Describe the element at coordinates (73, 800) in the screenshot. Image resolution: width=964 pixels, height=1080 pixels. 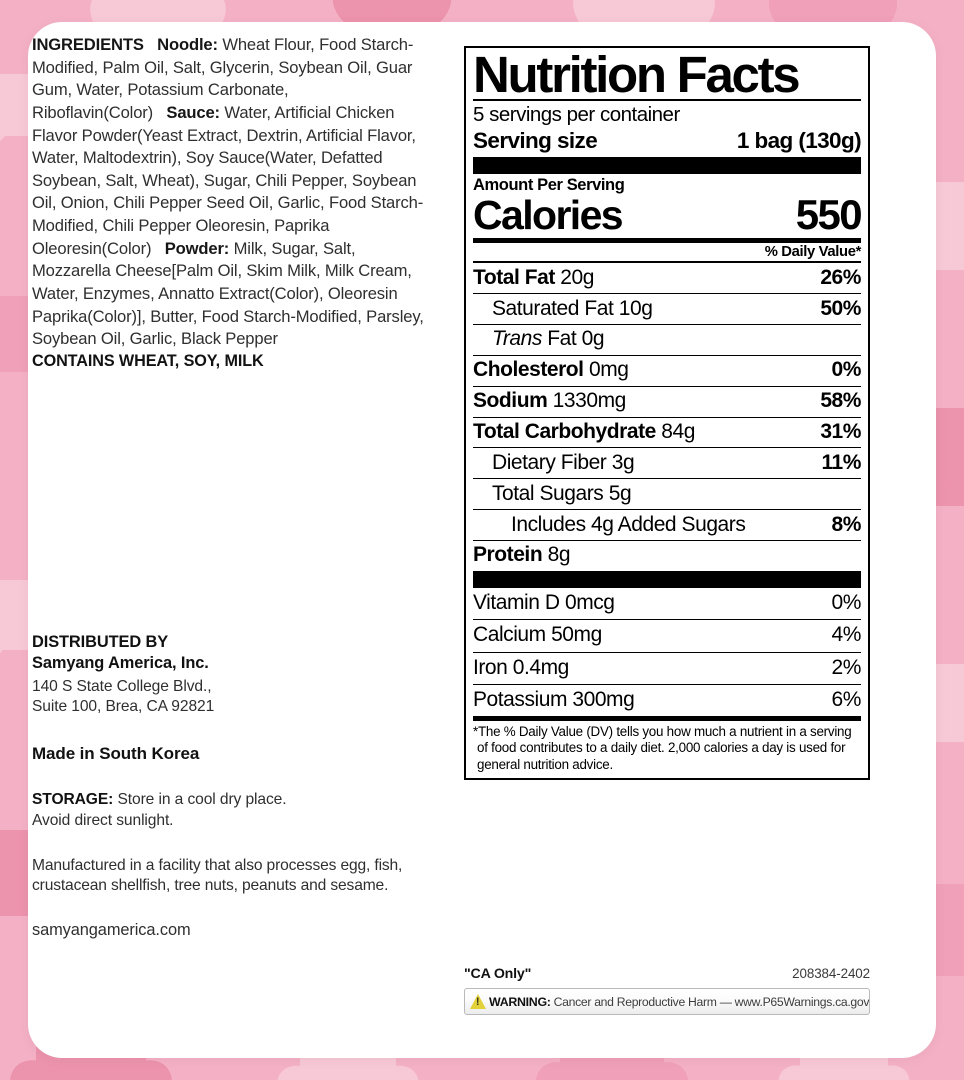
I see `storage-label: STORAGE:` at that location.